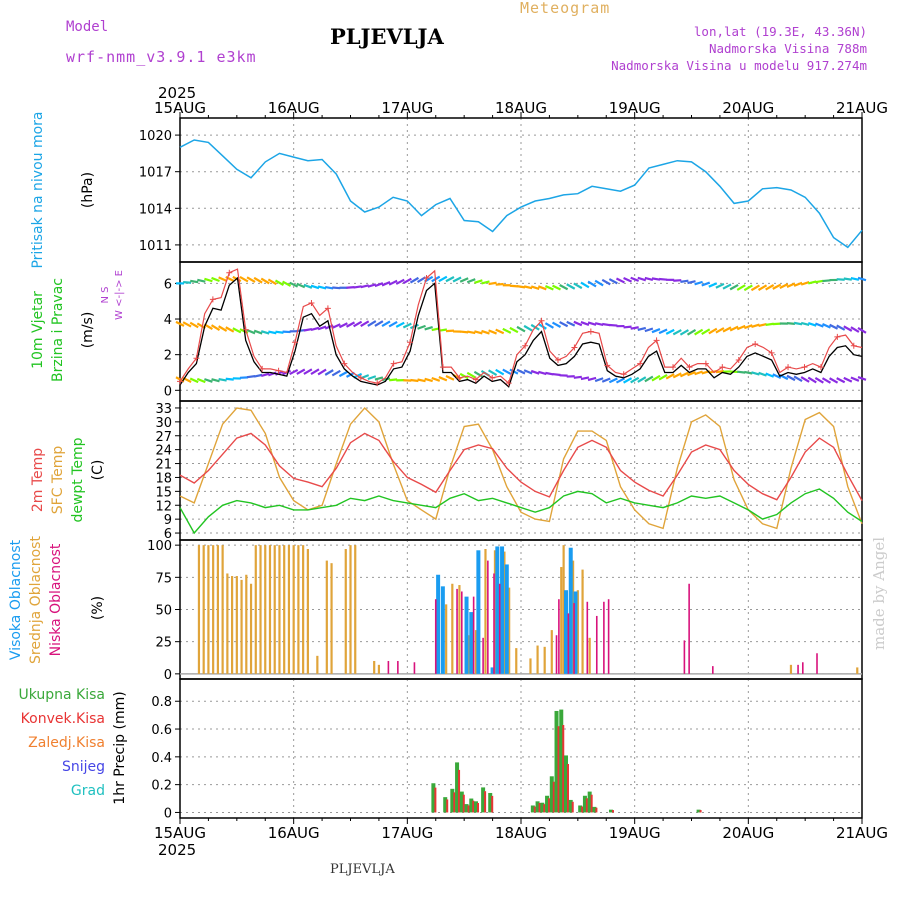 The height and width of the screenshot is (900, 900). I want to click on y-tick-label: 0, so click(168, 675).